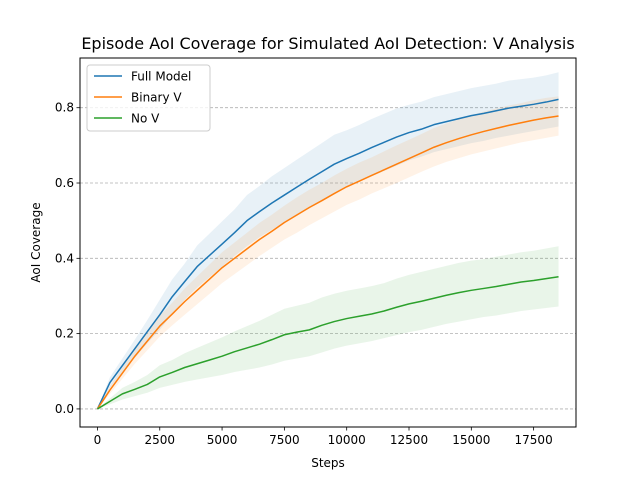 The height and width of the screenshot is (480, 640). Describe the element at coordinates (64, 183) in the screenshot. I see `y-tick-label: 0.6` at that location.